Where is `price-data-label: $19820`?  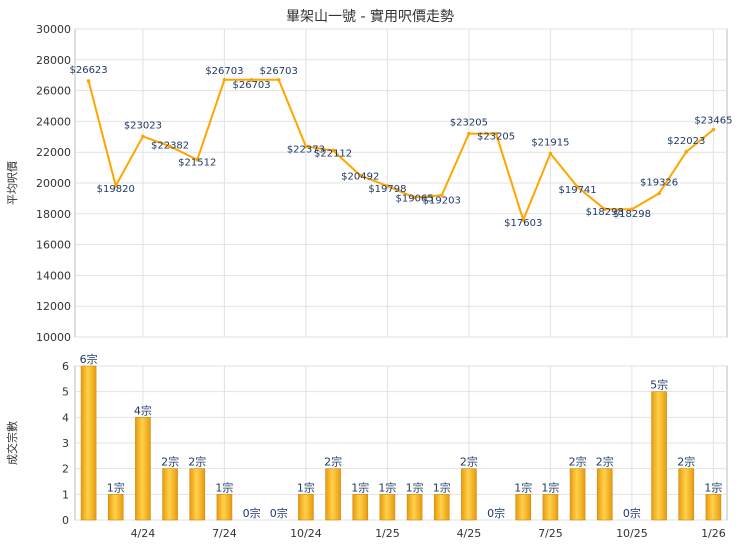
price-data-label: $19820 is located at coordinates (116, 189).